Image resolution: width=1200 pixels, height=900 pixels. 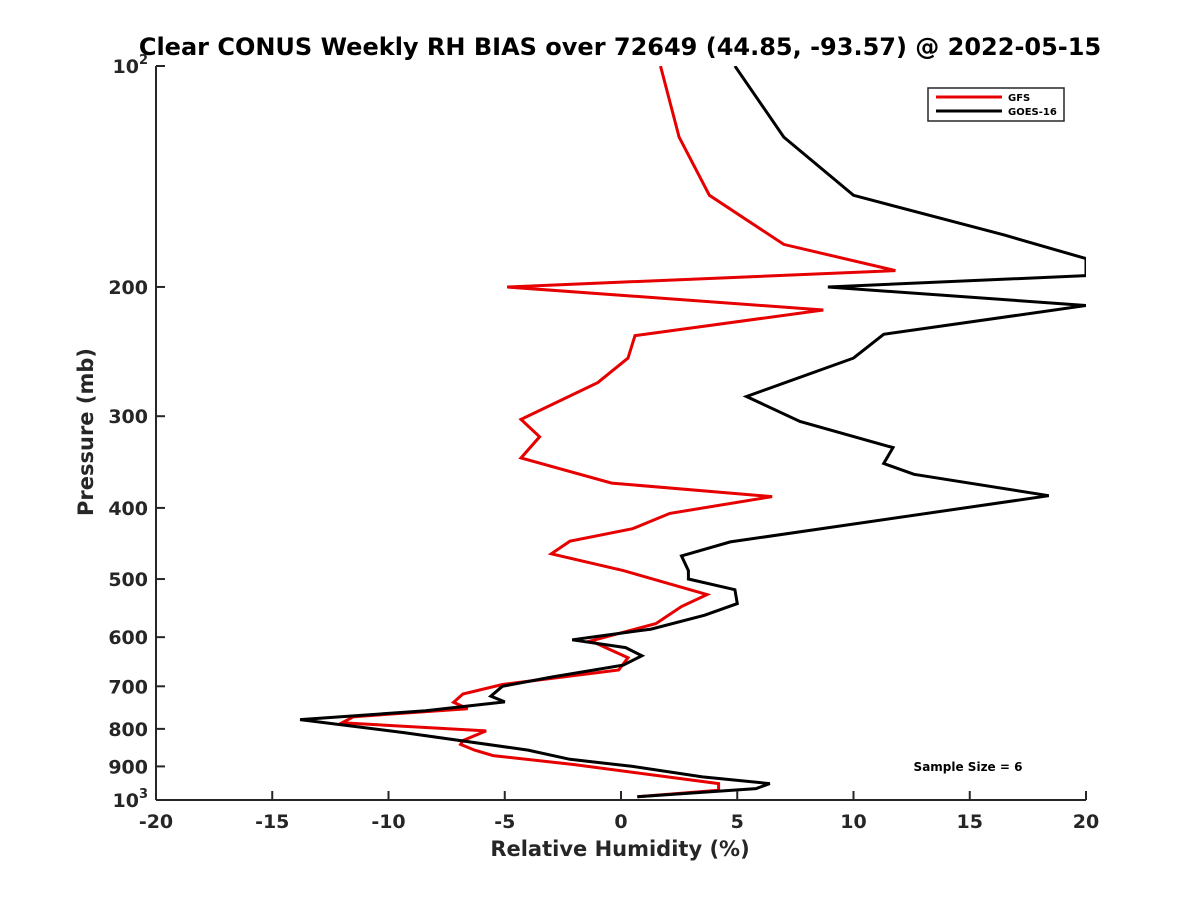 I want to click on x-tick-label: 5, so click(x=737, y=822).